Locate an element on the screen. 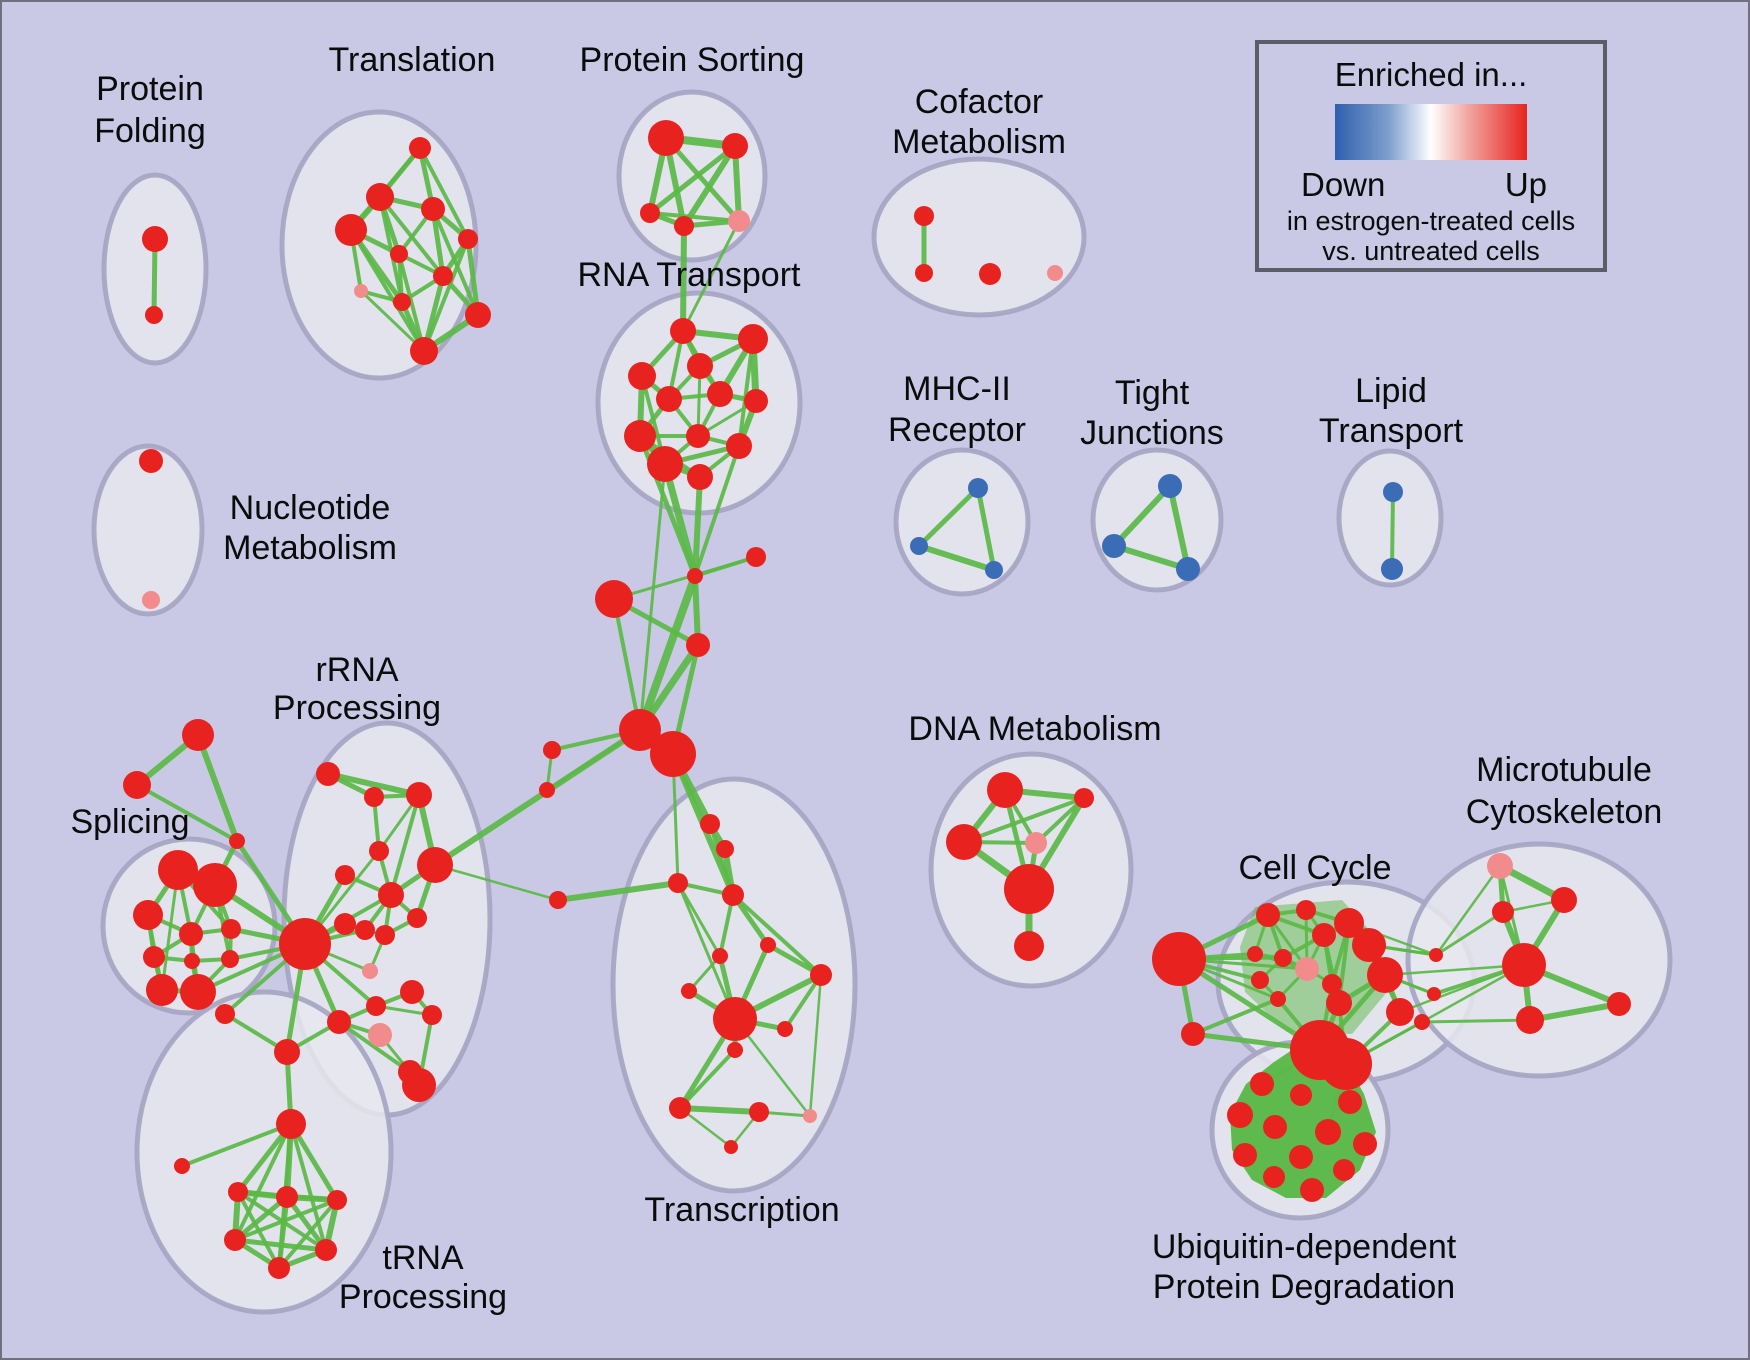  cluster-bubble-lipid-transport is located at coordinates (1390, 518).